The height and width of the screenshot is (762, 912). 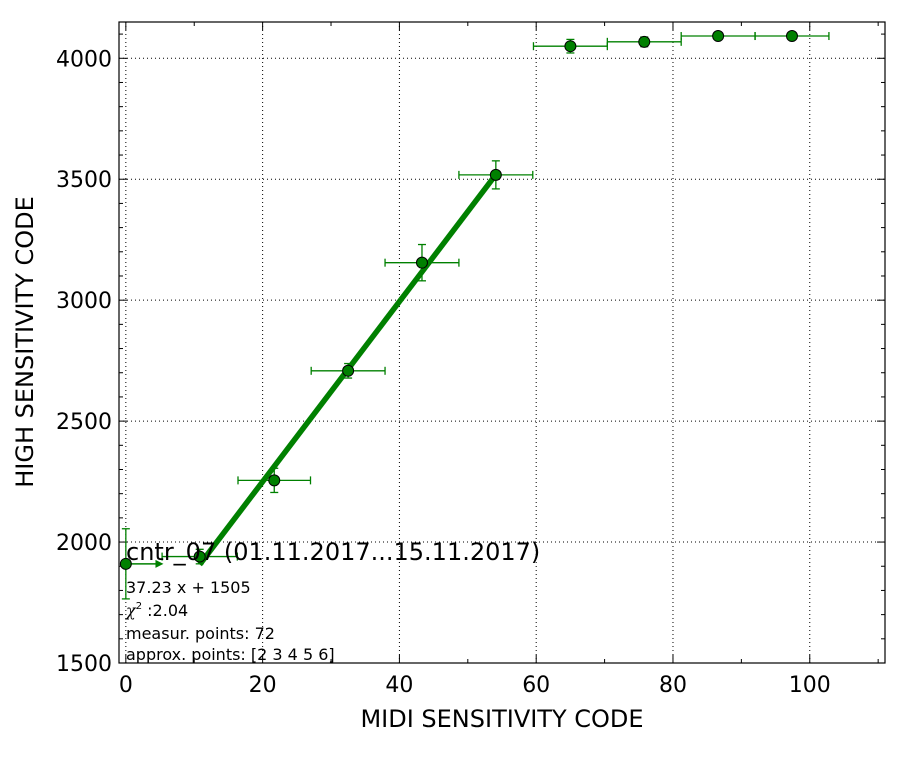 I want to click on x-tick-label: 80, so click(x=673, y=685).